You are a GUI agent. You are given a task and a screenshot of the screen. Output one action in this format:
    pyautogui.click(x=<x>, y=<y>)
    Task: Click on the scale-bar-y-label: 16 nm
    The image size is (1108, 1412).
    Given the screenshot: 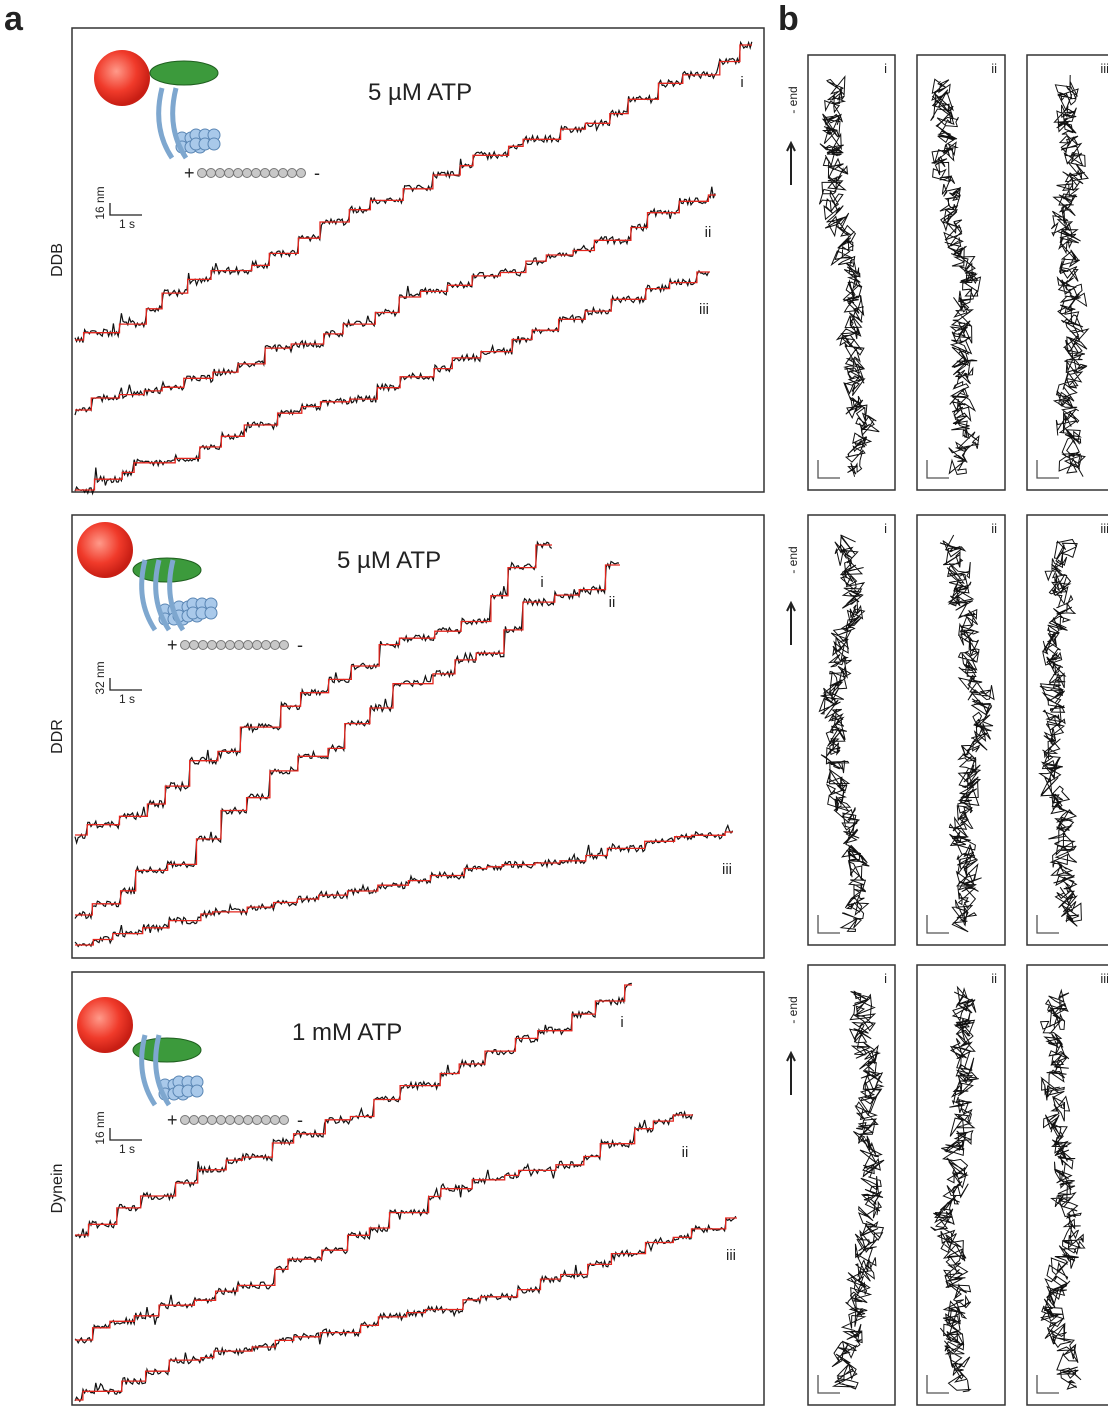 What is the action you would take?
    pyautogui.click(x=100, y=202)
    